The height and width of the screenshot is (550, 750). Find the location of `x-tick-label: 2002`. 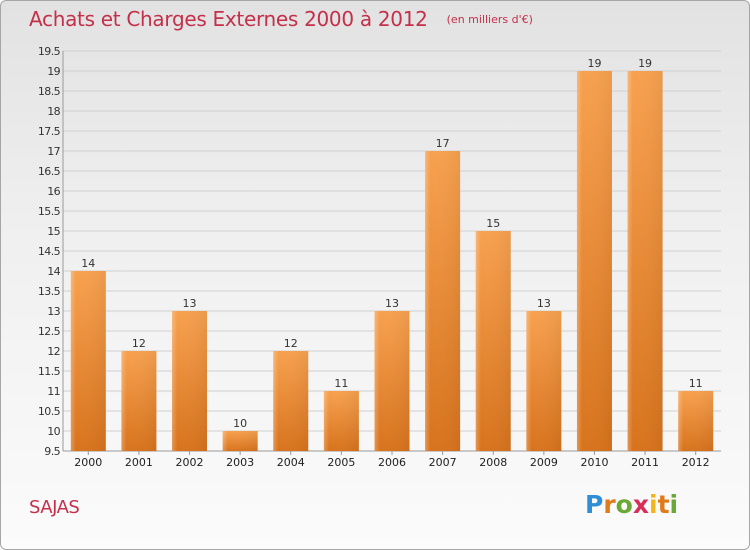

x-tick-label: 2002 is located at coordinates (190, 462).